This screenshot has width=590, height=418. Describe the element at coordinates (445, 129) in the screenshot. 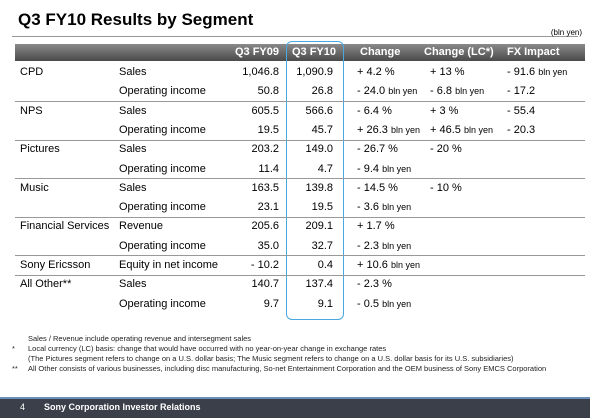

I see `value: + 46.5` at that location.